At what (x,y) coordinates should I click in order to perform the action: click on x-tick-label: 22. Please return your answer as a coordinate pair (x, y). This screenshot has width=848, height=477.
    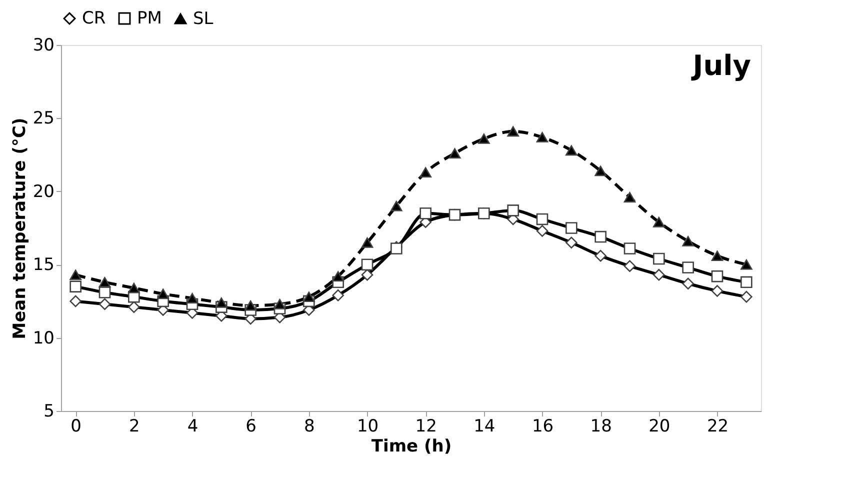
    Looking at the image, I should click on (717, 426).